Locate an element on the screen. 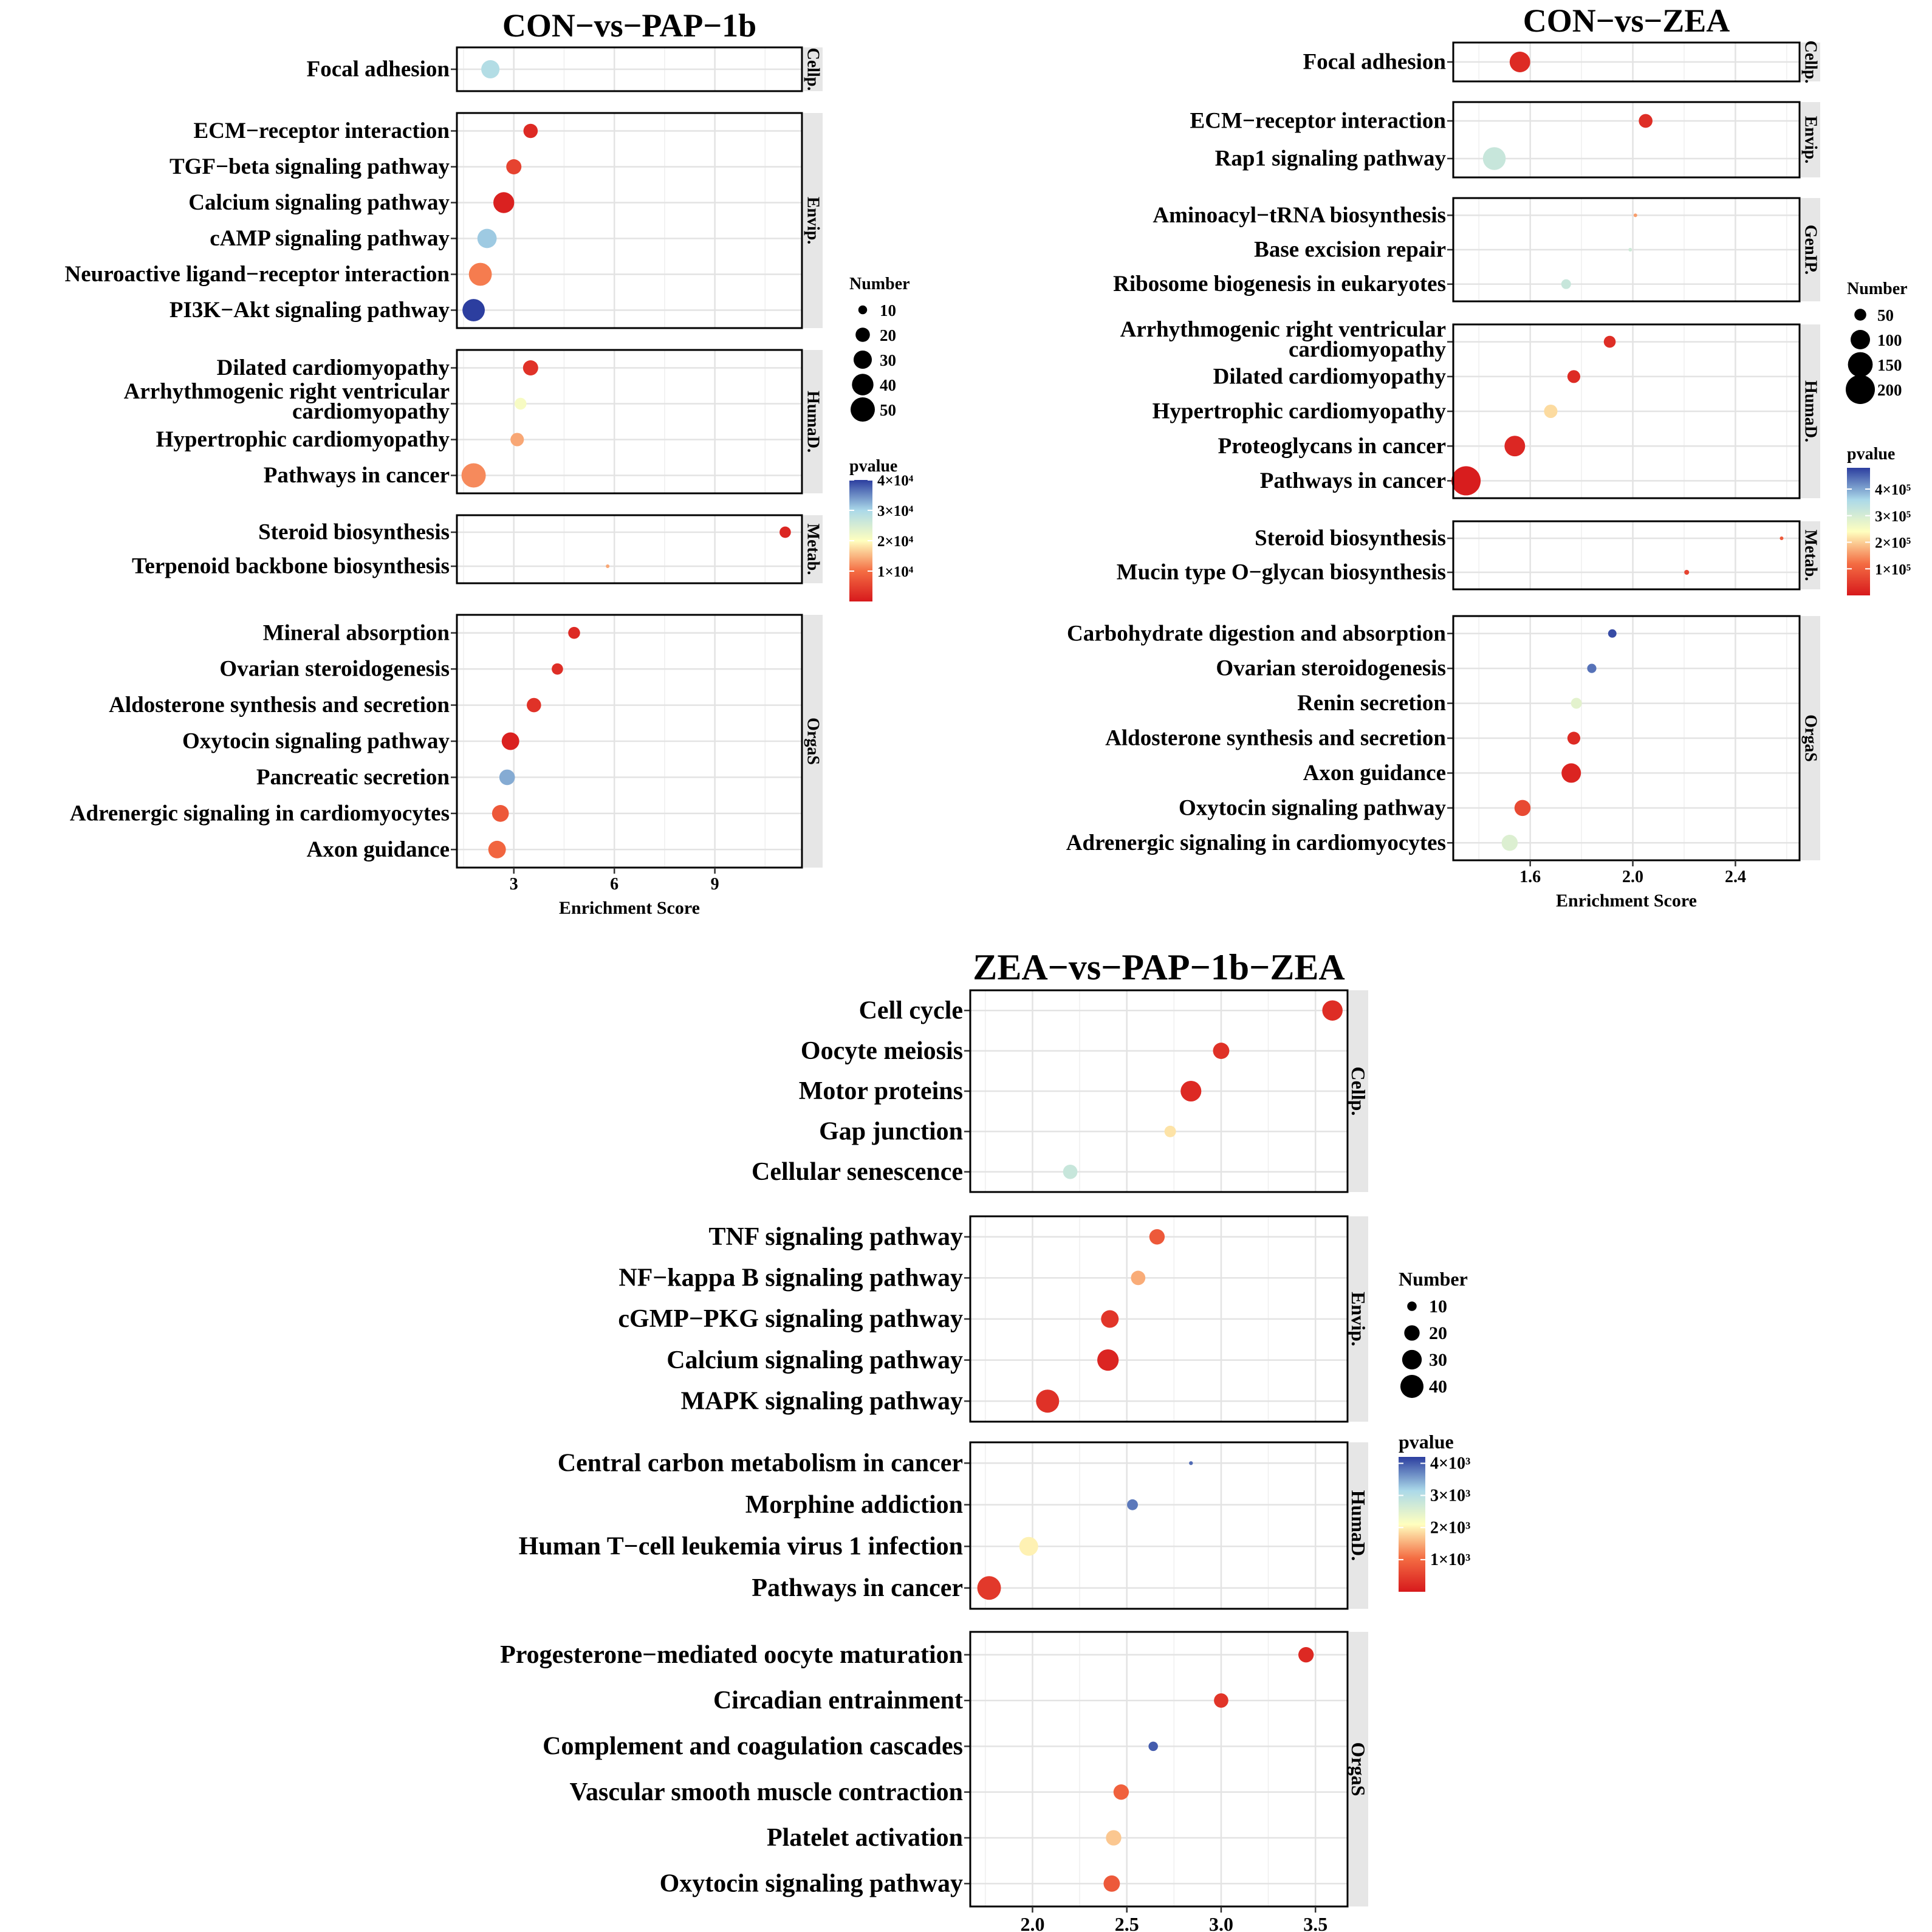 This screenshot has height=1932, width=1932. color-legend: pvalue 1×10³ 2×10³ 3×10³ 4×10³ is located at coordinates (1435, 1511).